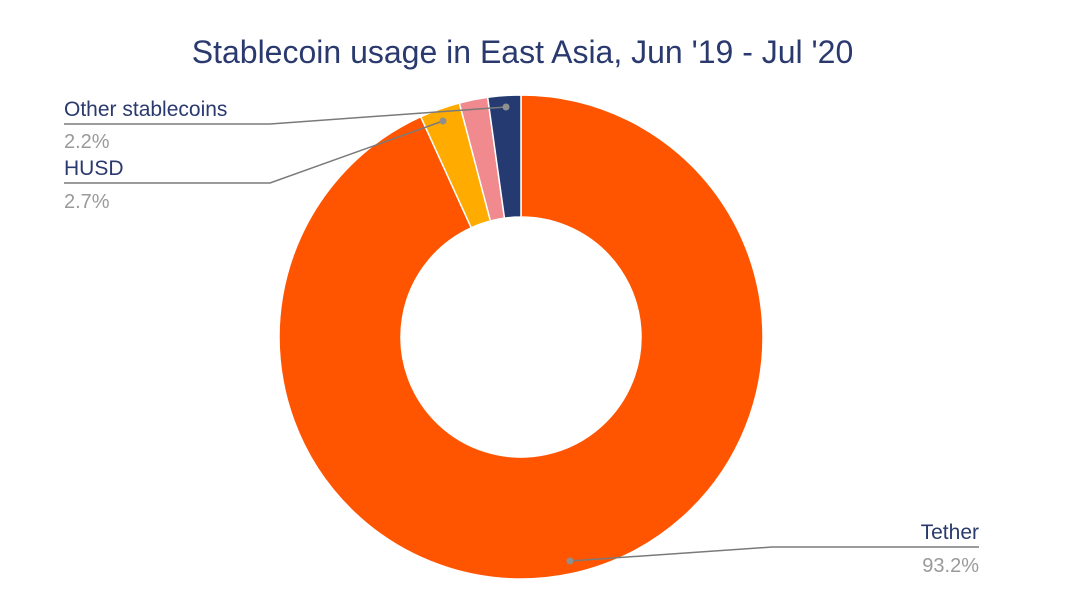 This screenshot has width=1069, height=598. Describe the element at coordinates (254, 152) in the screenshot. I see `leader-line-husd` at that location.